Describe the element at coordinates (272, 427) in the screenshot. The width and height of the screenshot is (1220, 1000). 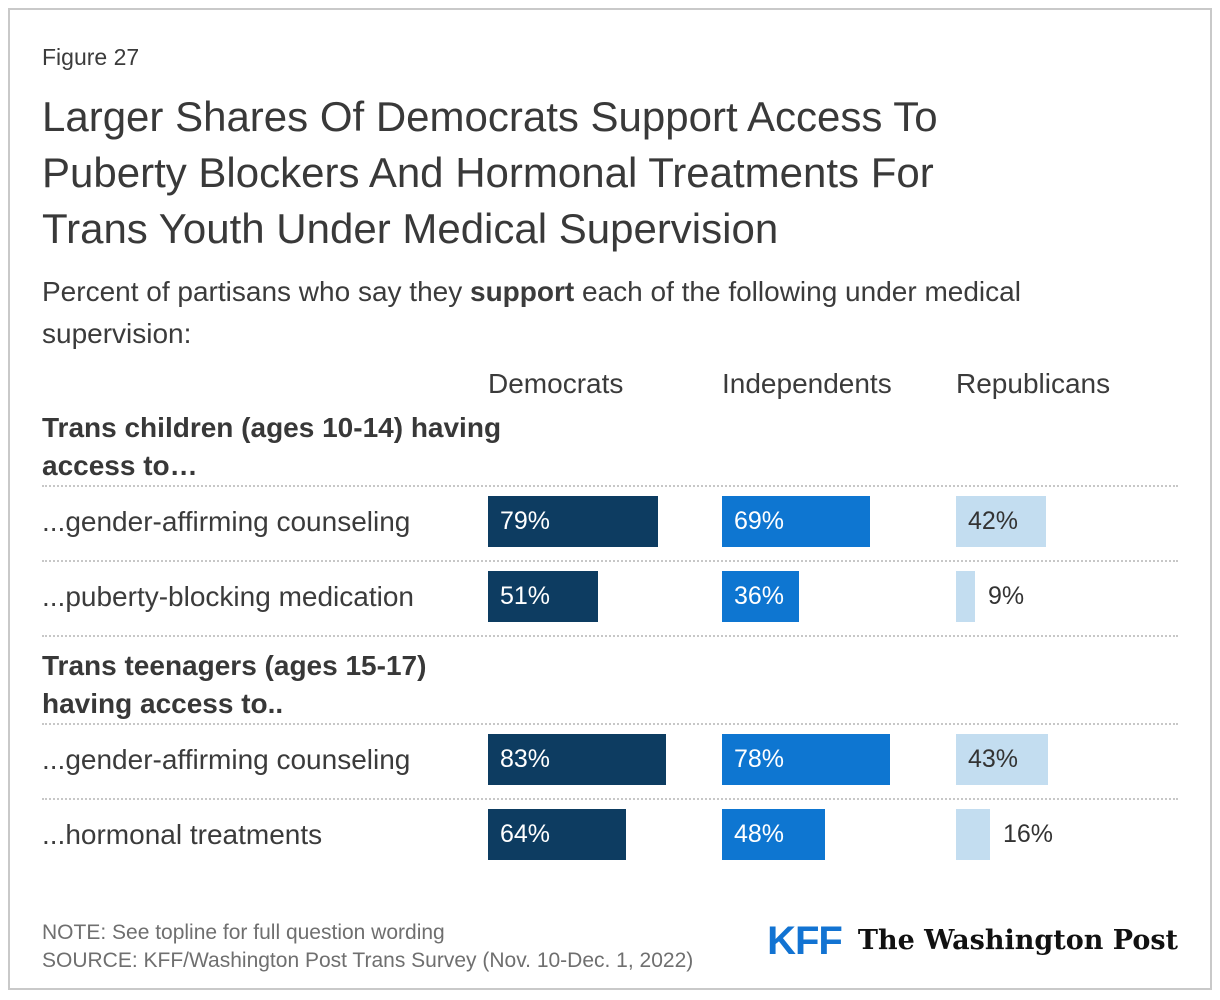
I see `group-header-line: Trans children (ages 10-14) having` at that location.